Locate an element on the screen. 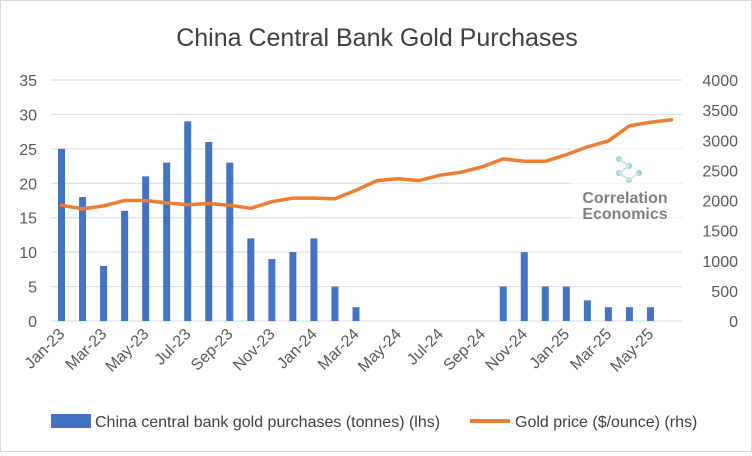  x-tick-label: Nov-24 is located at coordinates (507, 350).